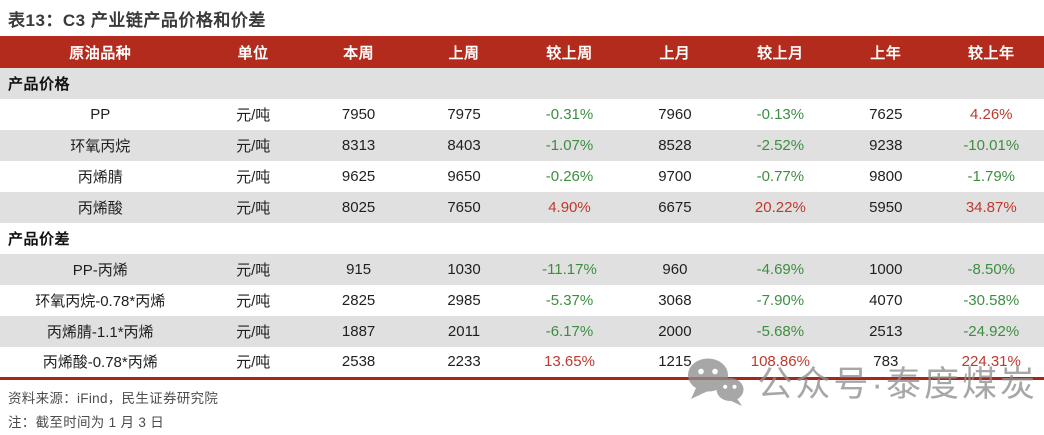  I want to click on value-cell: 1215, so click(674, 362).